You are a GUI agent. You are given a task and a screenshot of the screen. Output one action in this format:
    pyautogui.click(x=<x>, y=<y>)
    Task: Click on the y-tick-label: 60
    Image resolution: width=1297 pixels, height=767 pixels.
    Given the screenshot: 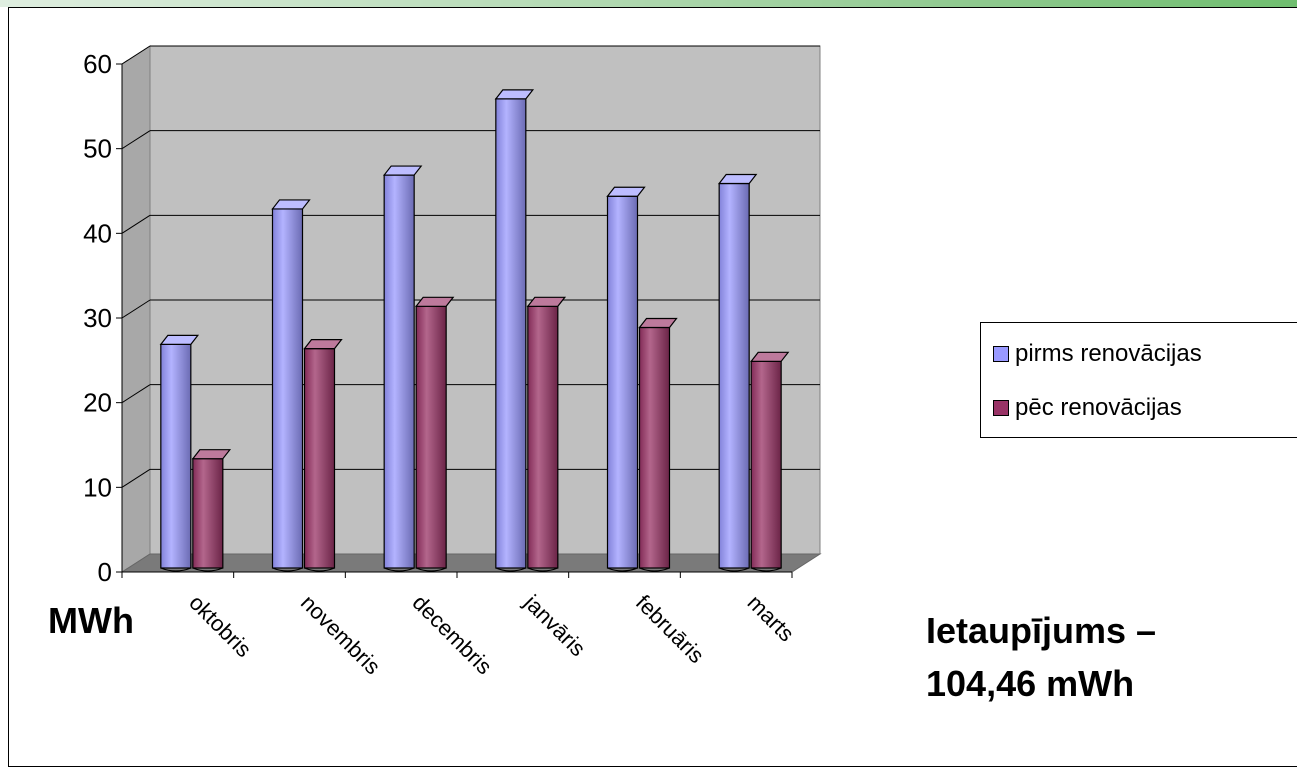 What is the action you would take?
    pyautogui.click(x=97, y=64)
    